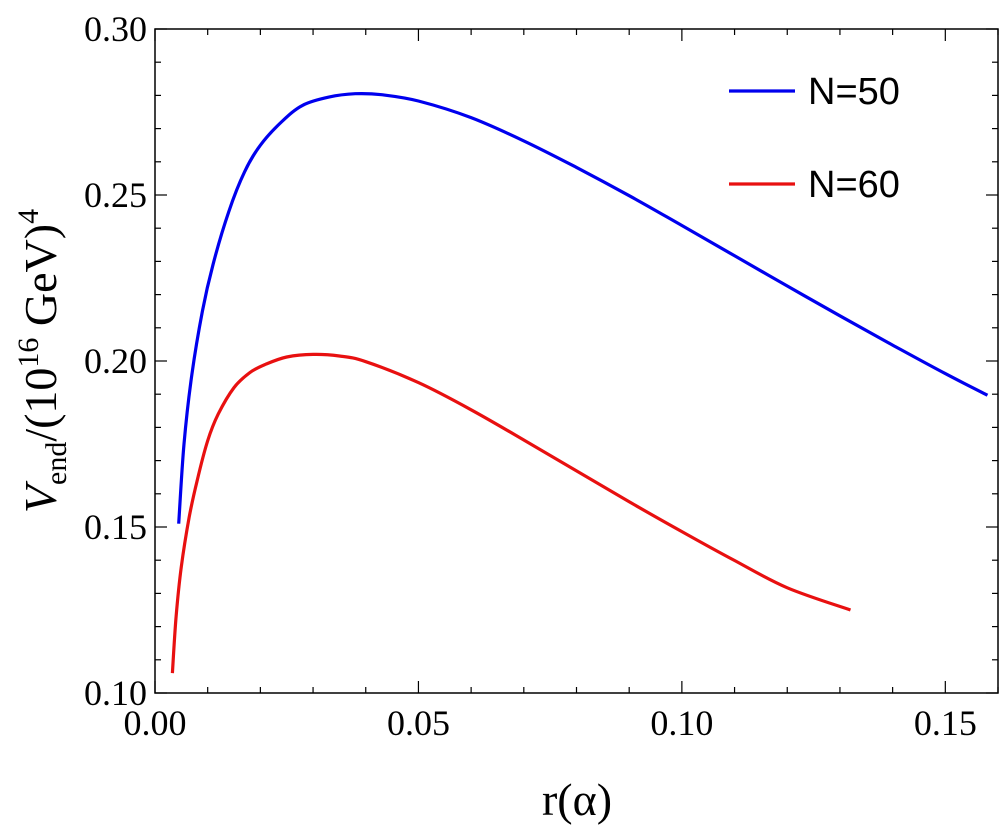 This screenshot has height=832, width=1000. What do you see at coordinates (681, 723) in the screenshot?
I see `x-tick-label: 0.10` at bounding box center [681, 723].